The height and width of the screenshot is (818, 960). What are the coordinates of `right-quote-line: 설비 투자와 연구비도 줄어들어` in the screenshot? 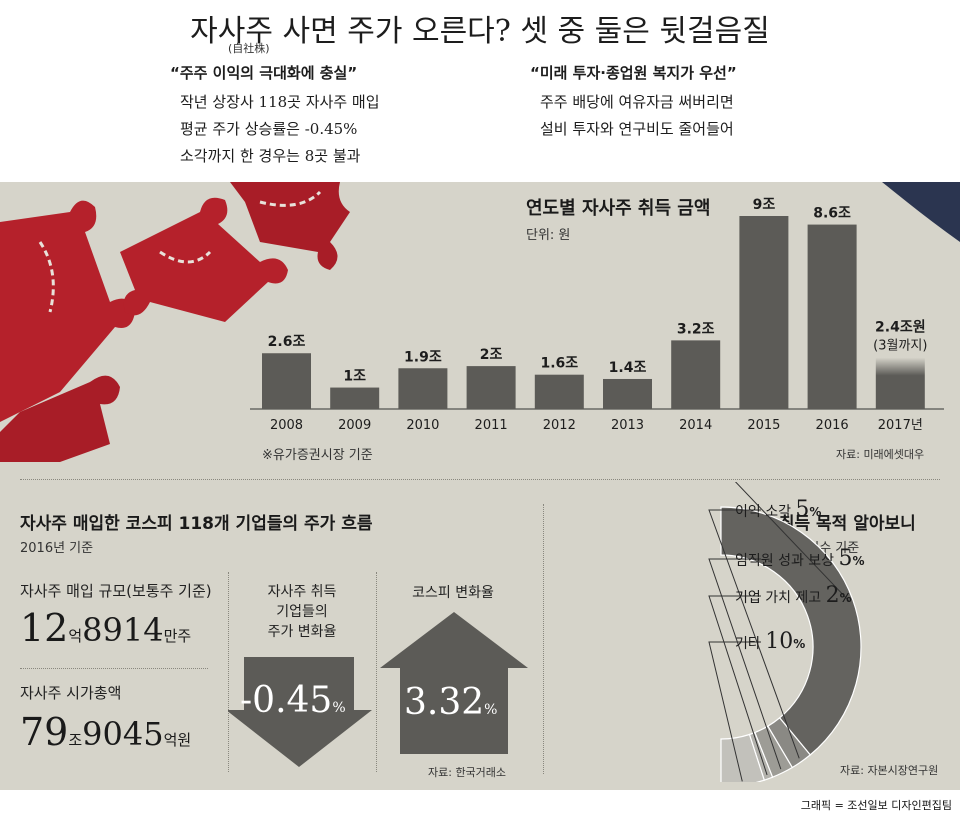 It's located at (637, 129).